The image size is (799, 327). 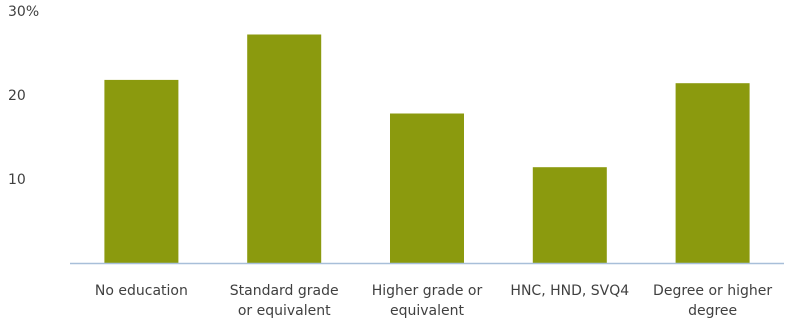 What do you see at coordinates (712, 301) in the screenshot?
I see `x-category-label: Degree or higher degree` at bounding box center [712, 301].